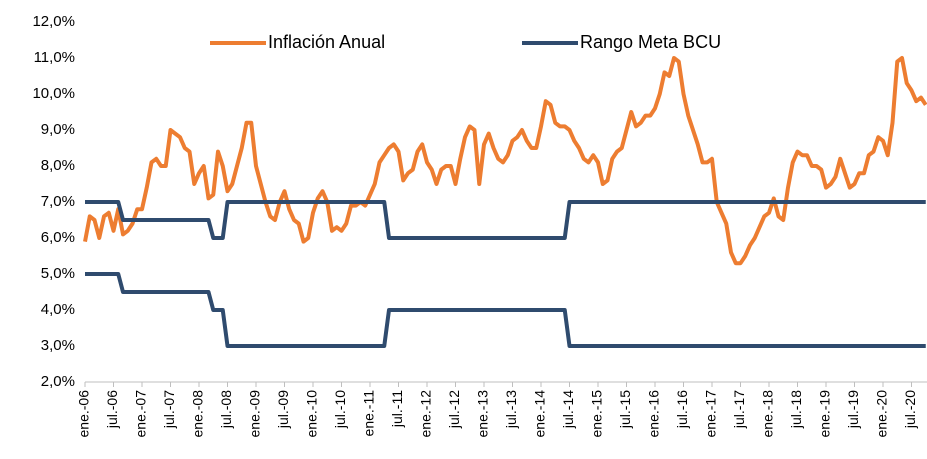 The width and height of the screenshot is (927, 459). I want to click on x-tick-label: jul.-10, so click(340, 409).